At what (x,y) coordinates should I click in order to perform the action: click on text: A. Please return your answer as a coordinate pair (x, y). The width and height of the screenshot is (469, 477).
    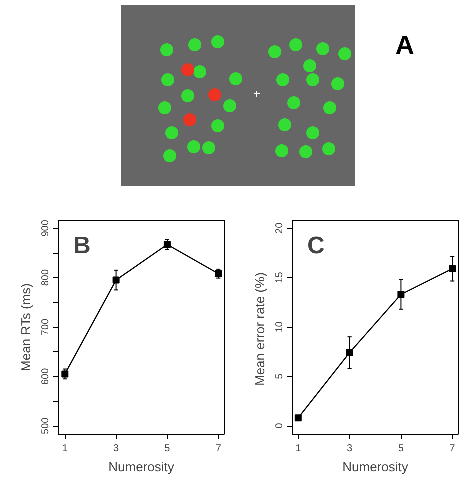
    Looking at the image, I should click on (405, 45).